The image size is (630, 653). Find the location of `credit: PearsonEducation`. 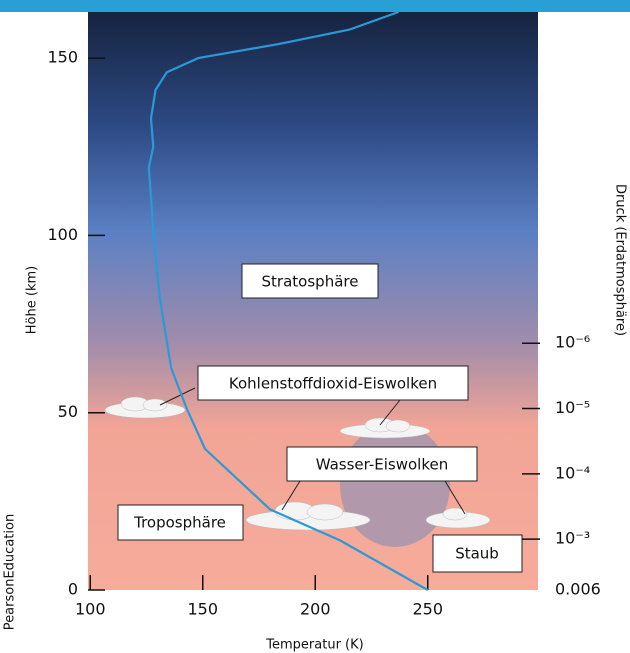

credit: PearsonEducation is located at coordinates (10, 572).